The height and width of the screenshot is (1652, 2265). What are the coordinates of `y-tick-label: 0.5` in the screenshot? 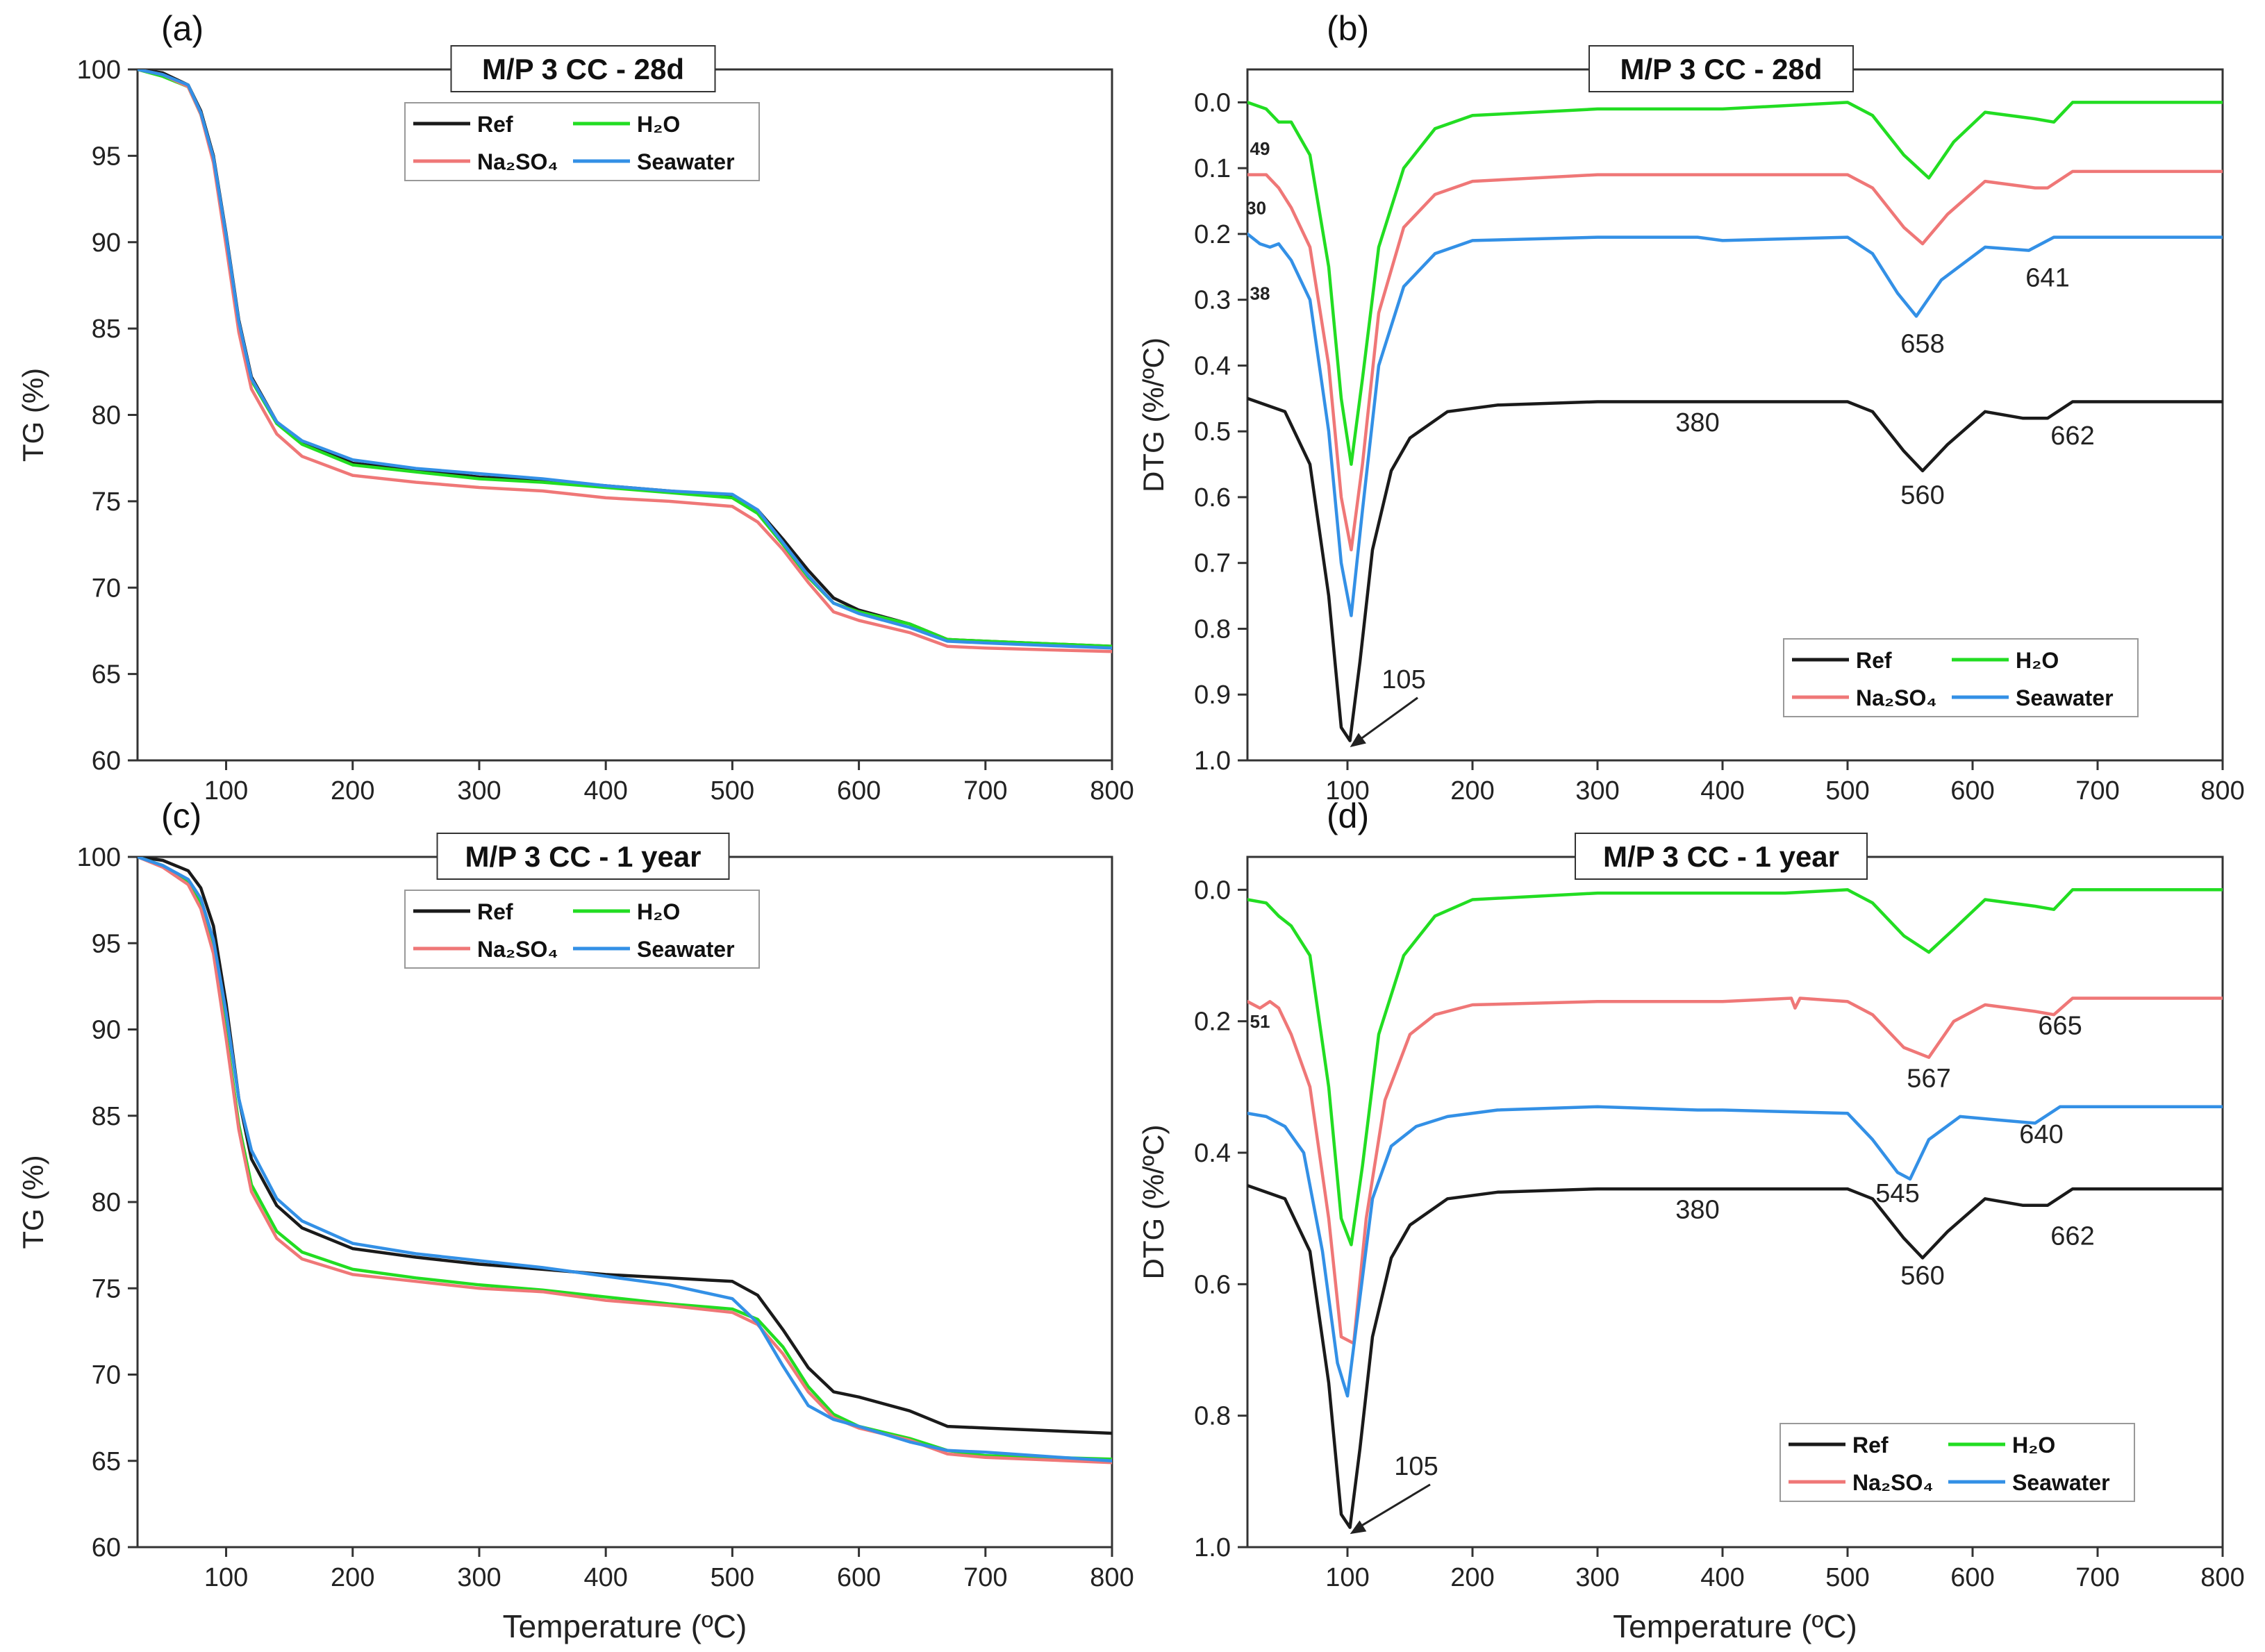 It's located at (1212, 432).